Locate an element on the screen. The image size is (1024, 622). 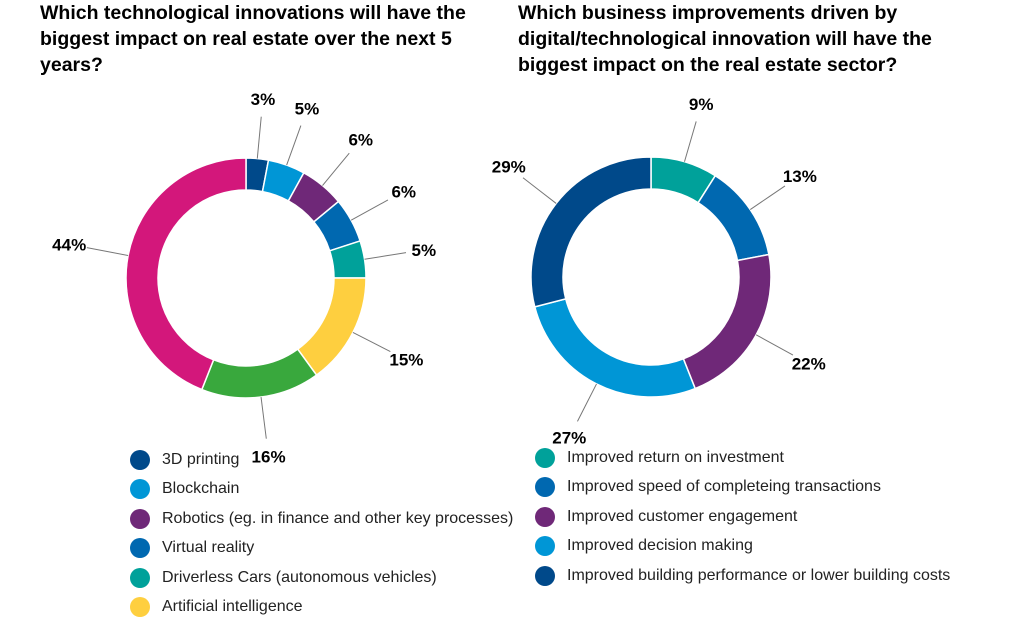
legend-item: Improved customer engagement is located at coordinates (742, 517).